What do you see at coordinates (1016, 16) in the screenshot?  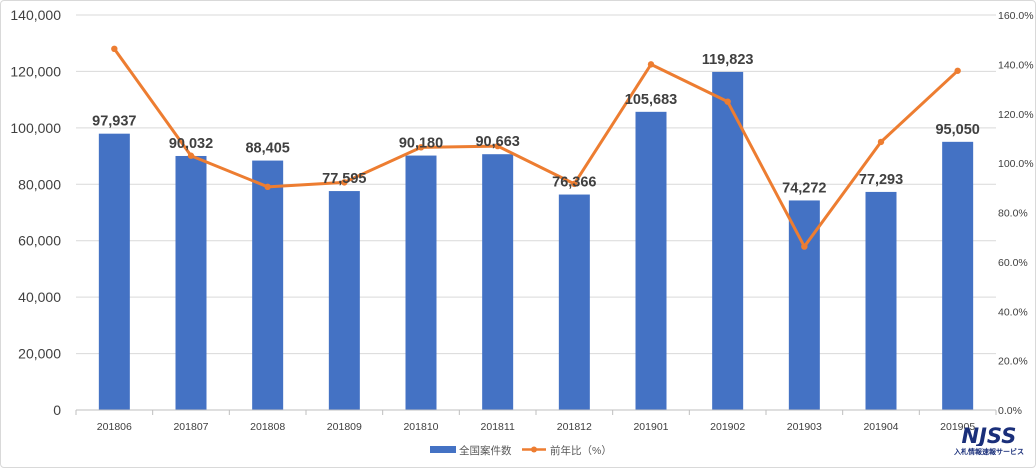 I see `y-right-tick-label: 160.0%` at bounding box center [1016, 16].